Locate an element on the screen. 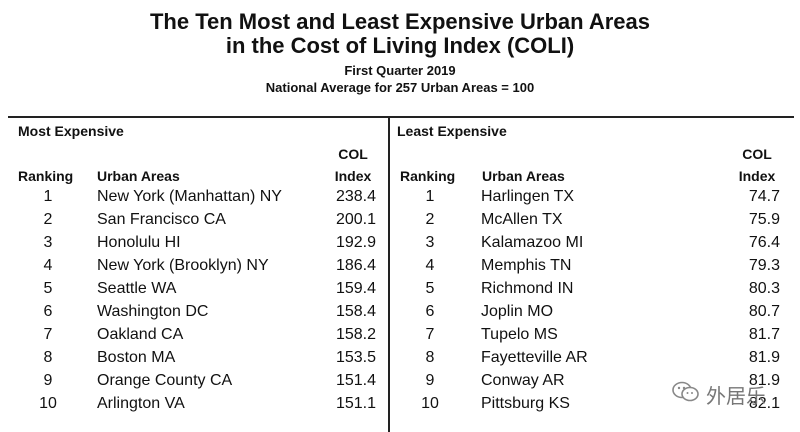  table-row: 9 Conway AR 81.9 is located at coordinates (592, 382).